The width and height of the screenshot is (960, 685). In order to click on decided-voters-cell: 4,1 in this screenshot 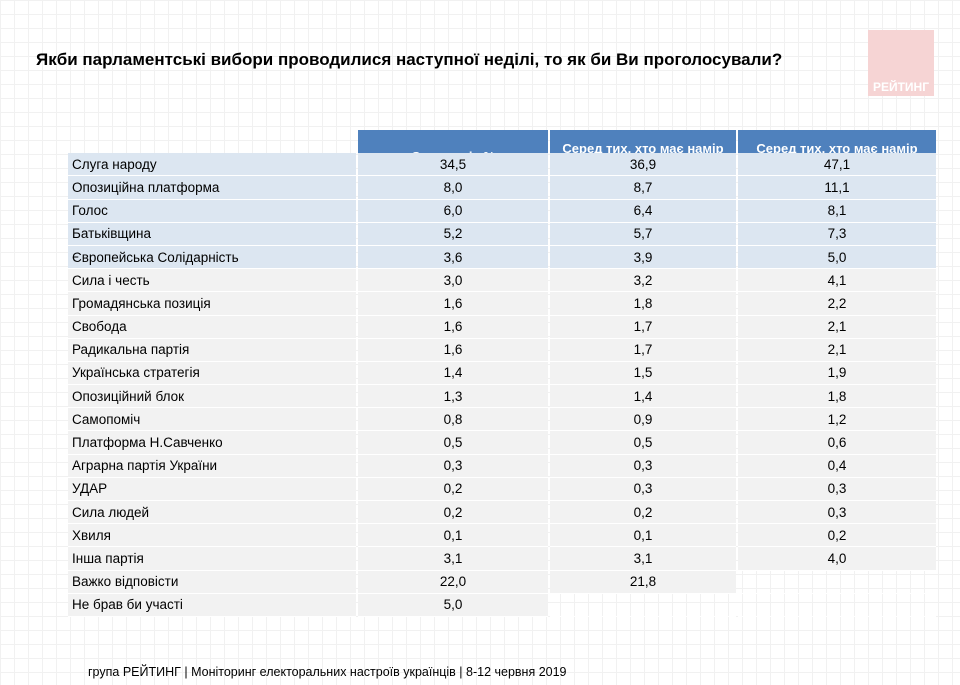, I will do `click(837, 281)`.